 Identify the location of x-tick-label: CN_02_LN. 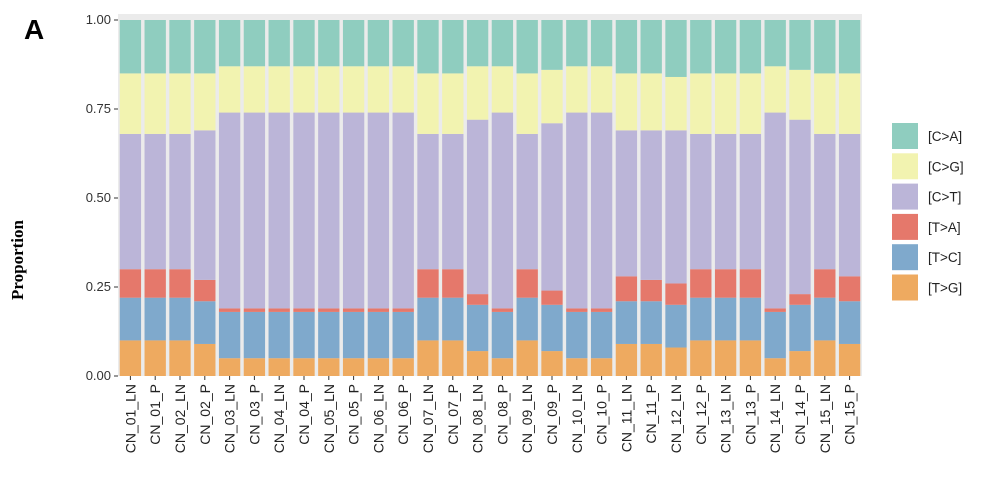
(180, 418).